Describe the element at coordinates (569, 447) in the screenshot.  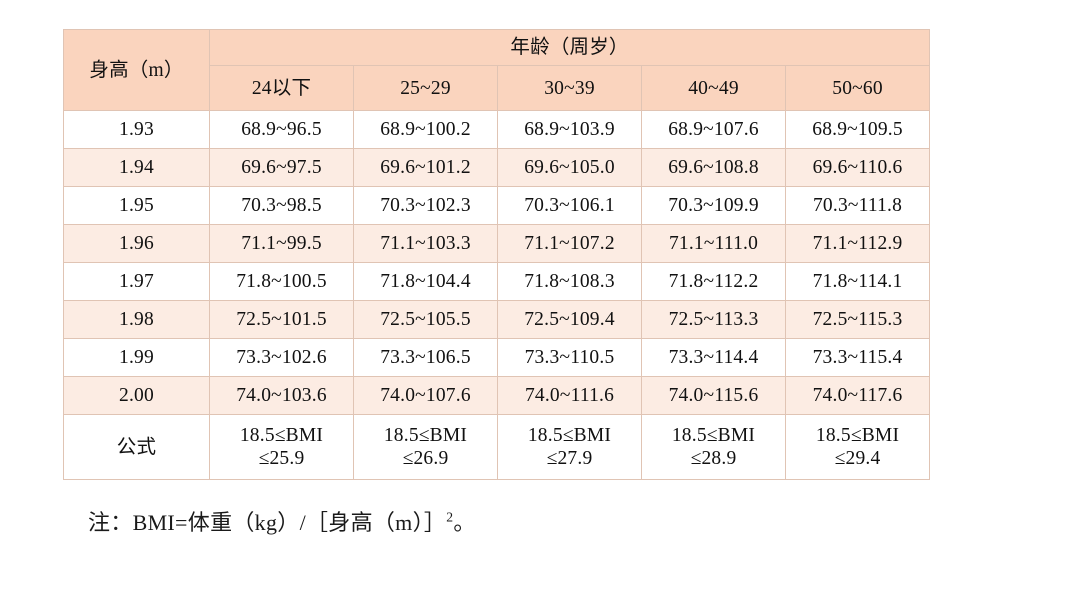
I see `formula-cell: 18.5≤BMI ≤27.9` at that location.